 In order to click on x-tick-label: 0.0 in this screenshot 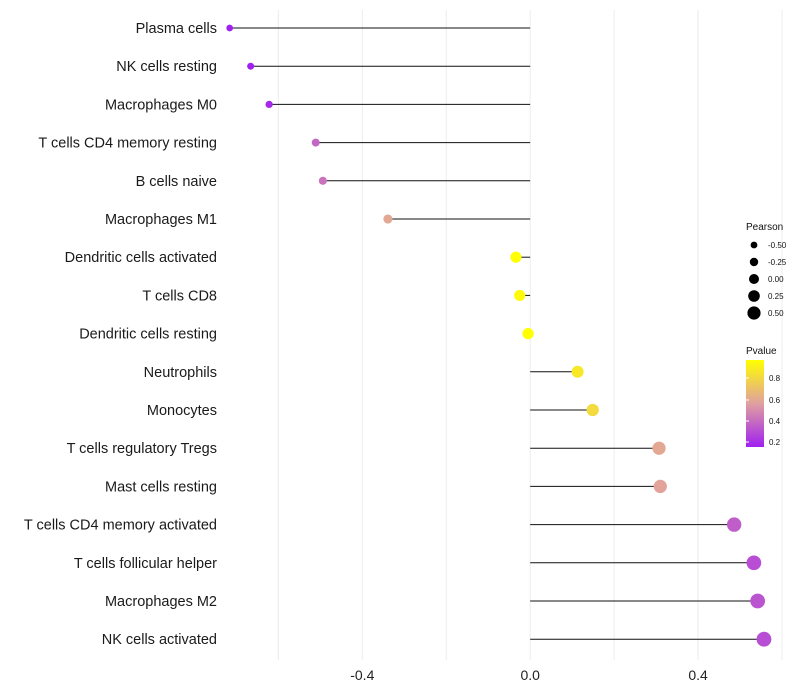, I will do `click(530, 675)`.